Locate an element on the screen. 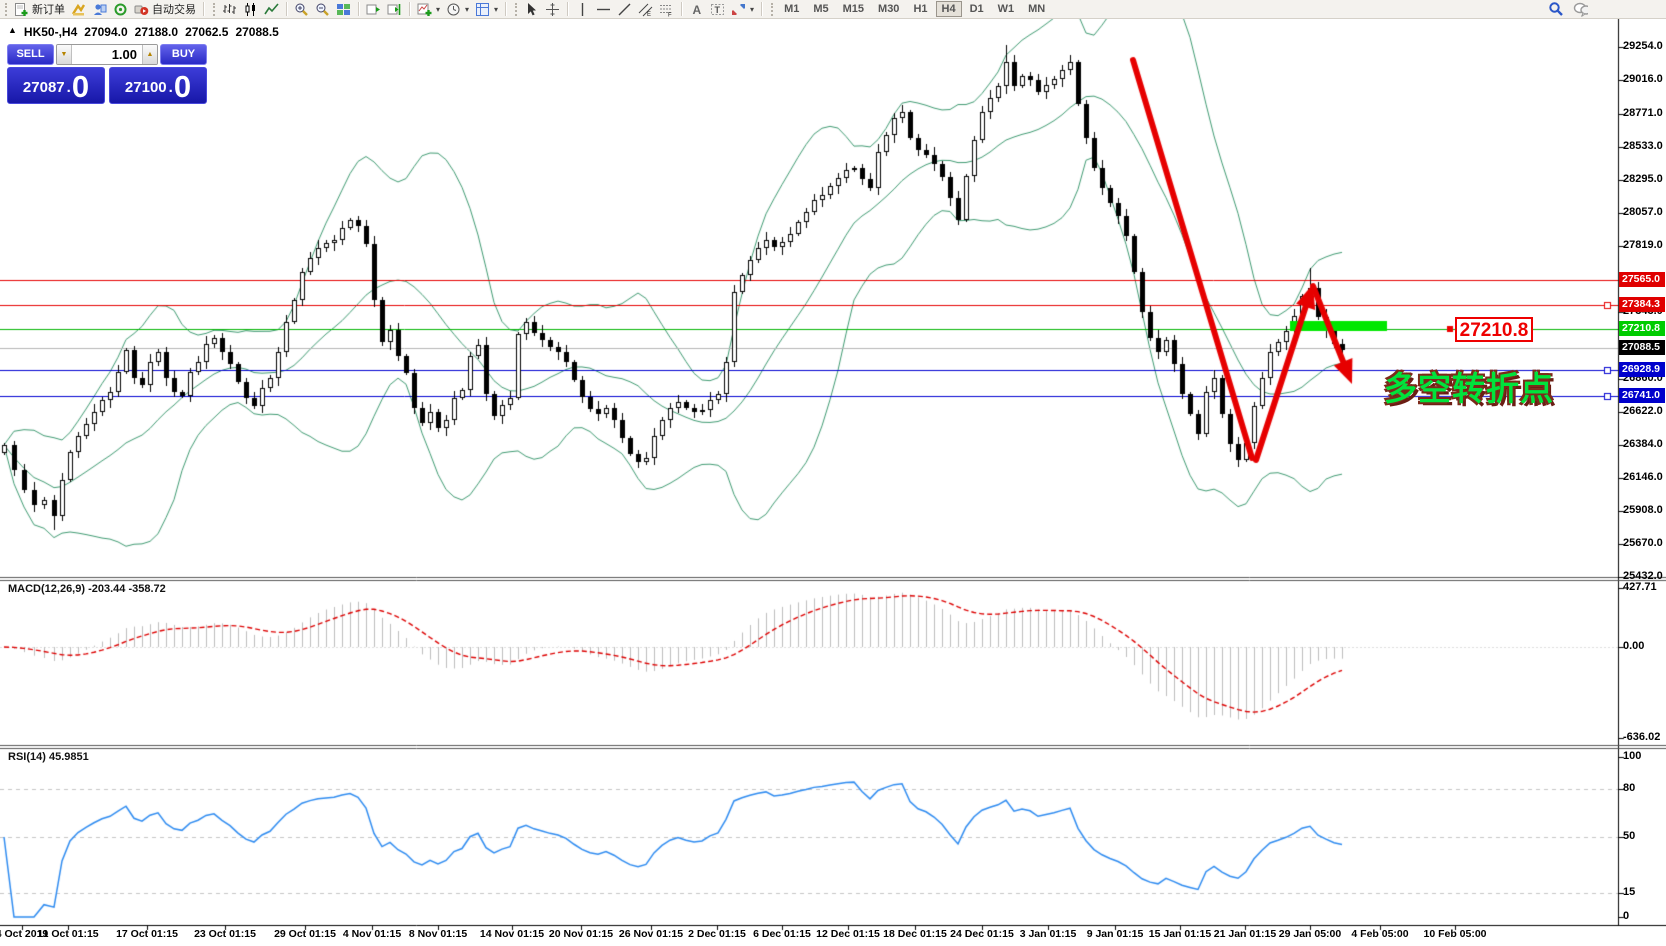 The width and height of the screenshot is (1666, 946). sell-button: SELL is located at coordinates (30, 54).